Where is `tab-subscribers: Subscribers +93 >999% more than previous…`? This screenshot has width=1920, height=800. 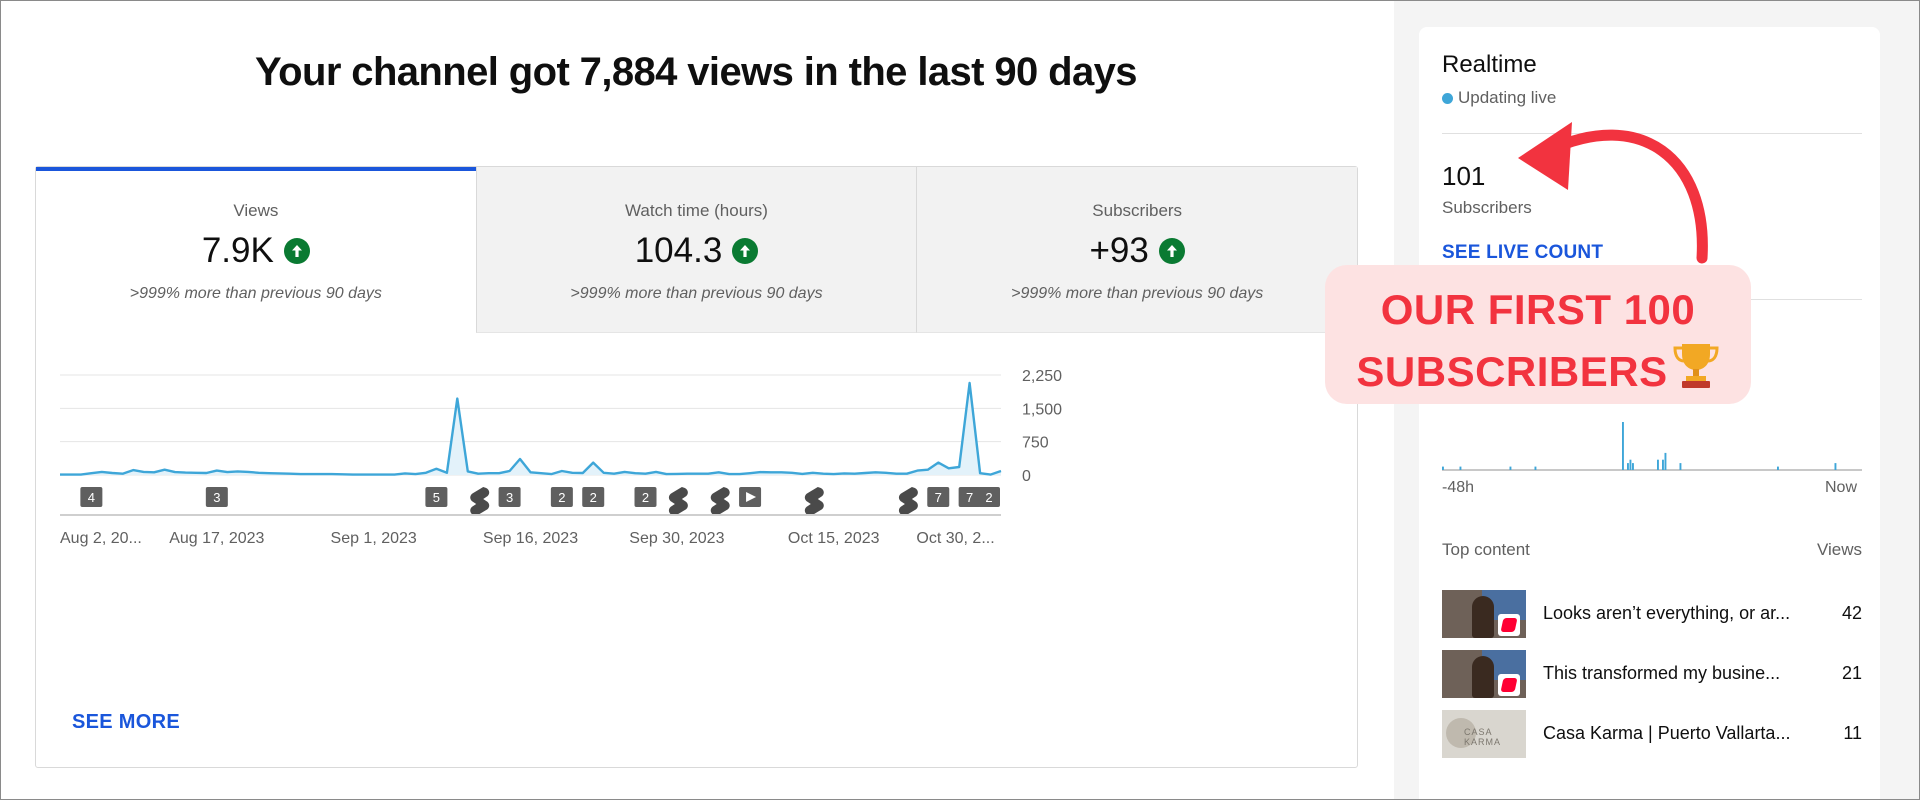 tab-subscribers: Subscribers +93 >999% more than previous… is located at coordinates (1137, 250).